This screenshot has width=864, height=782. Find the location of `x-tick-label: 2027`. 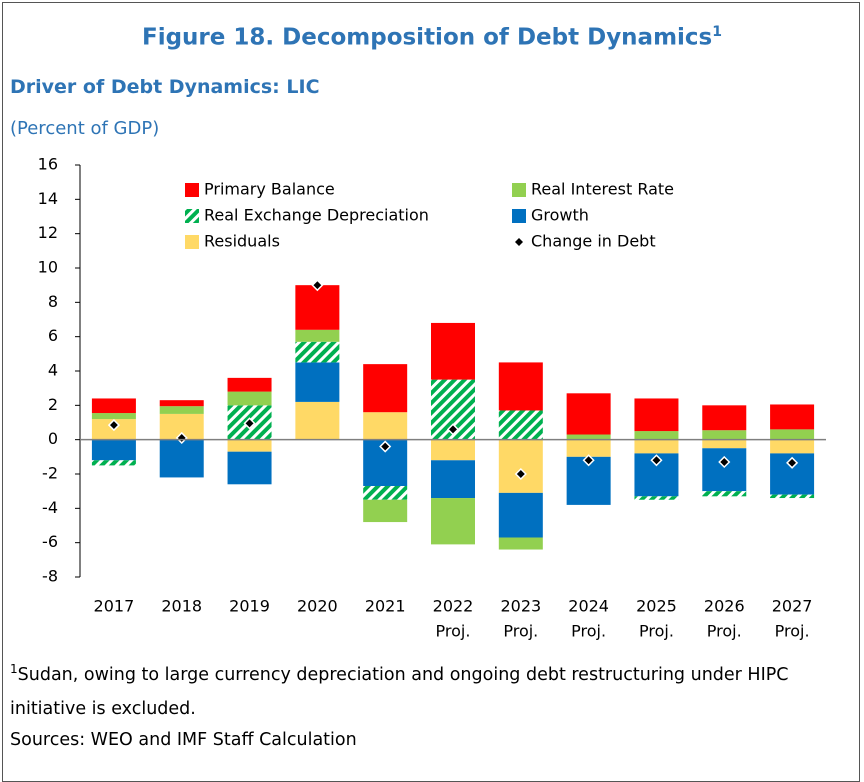

x-tick-label: 2027 is located at coordinates (792, 606).